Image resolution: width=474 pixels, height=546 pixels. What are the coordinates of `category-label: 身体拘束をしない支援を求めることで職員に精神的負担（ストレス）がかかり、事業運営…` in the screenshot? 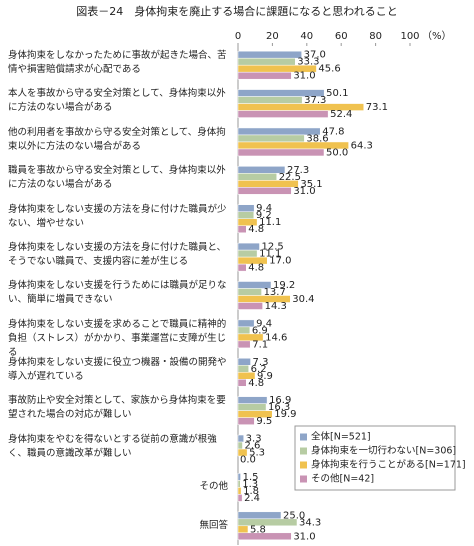 It's located at (117, 338).